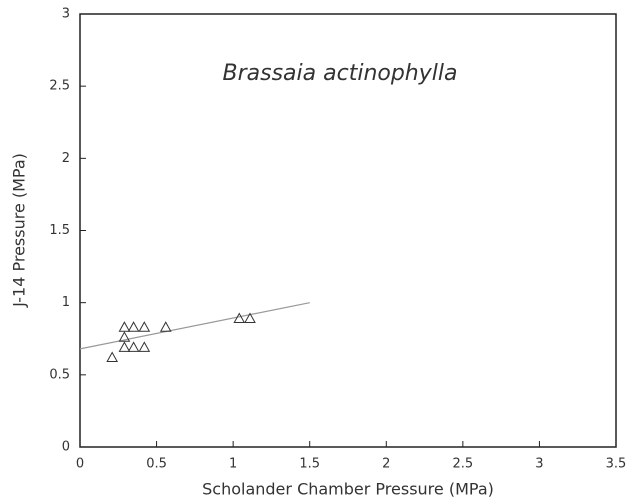  What do you see at coordinates (309, 464) in the screenshot?
I see `x-tick-label: 1.5` at bounding box center [309, 464].